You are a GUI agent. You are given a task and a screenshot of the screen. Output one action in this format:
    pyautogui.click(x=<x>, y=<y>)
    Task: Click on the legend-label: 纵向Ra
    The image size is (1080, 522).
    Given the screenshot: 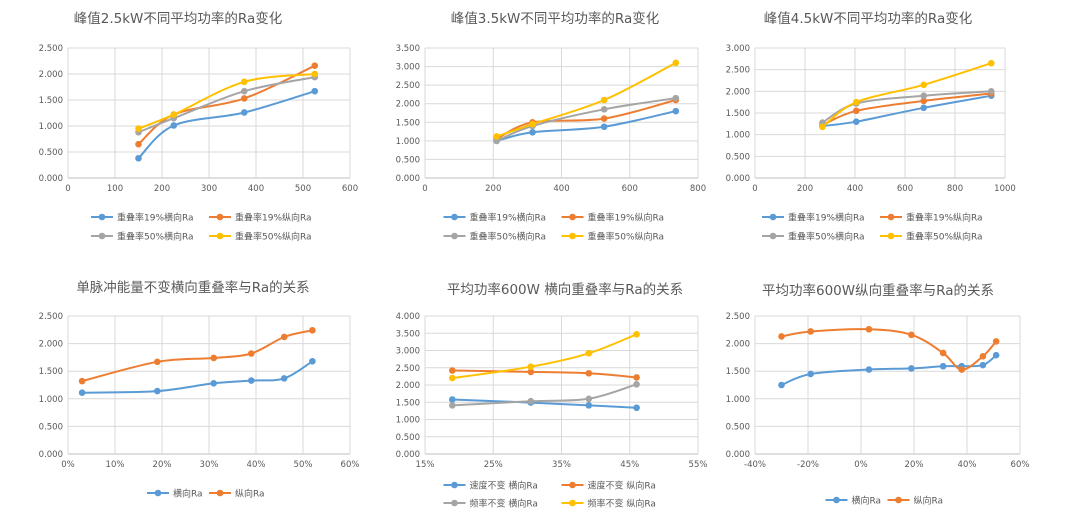 What is the action you would take?
    pyautogui.click(x=929, y=501)
    